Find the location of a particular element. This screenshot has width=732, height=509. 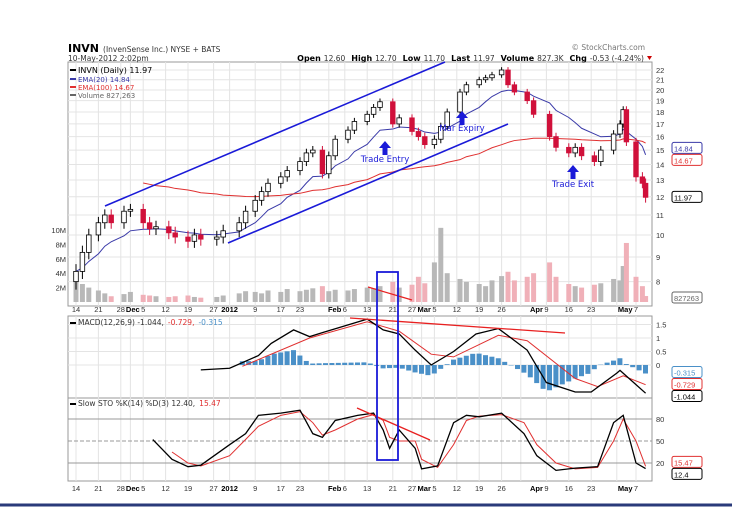

y-tick-label: 8 is located at coordinates (658, 282).